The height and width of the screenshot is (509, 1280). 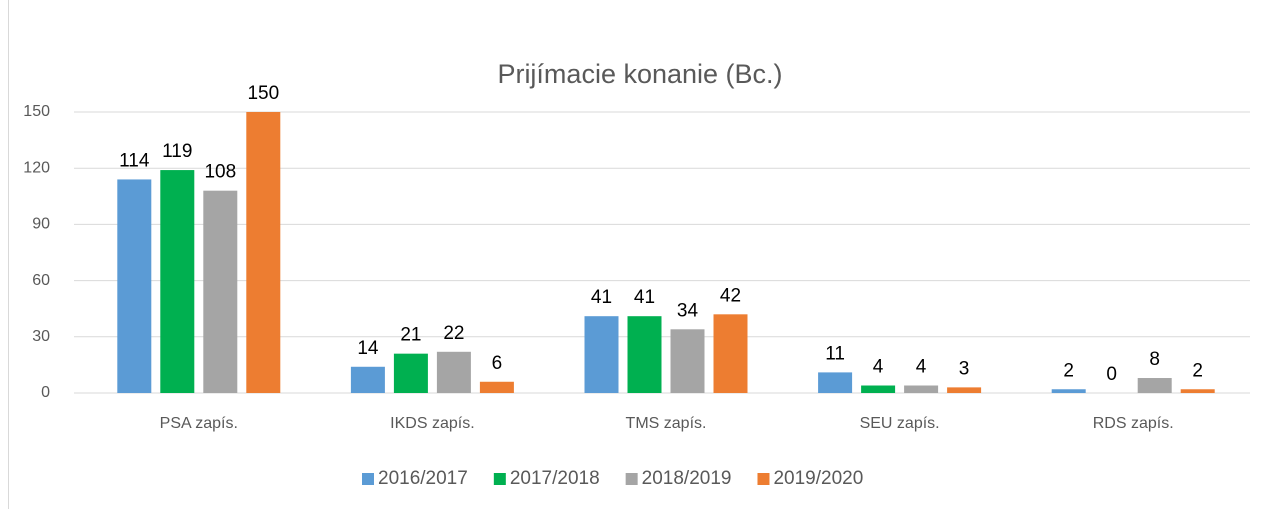 I want to click on value-label: 14, so click(x=368, y=348).